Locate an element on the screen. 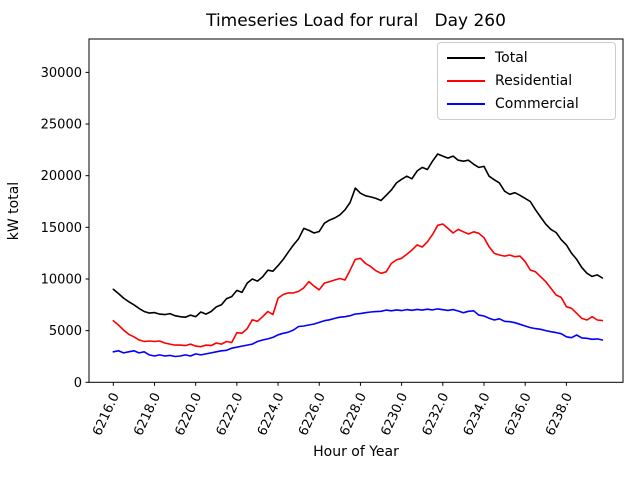 Image resolution: width=640 pixels, height=480 pixels. legend-item-commercial: Commercial is located at coordinates (526, 104).